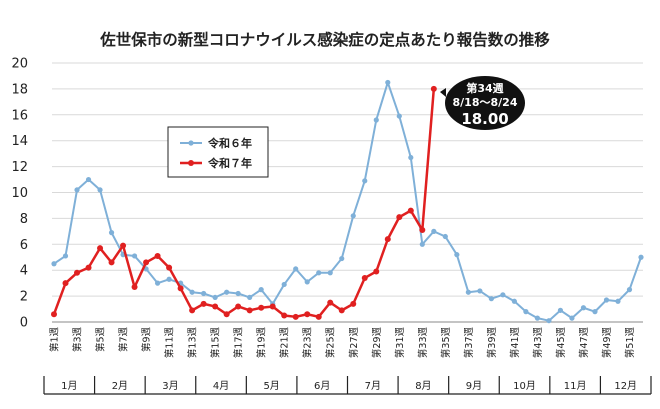  I want to click on x-tick-label-47: 第47週, so click(584, 343).